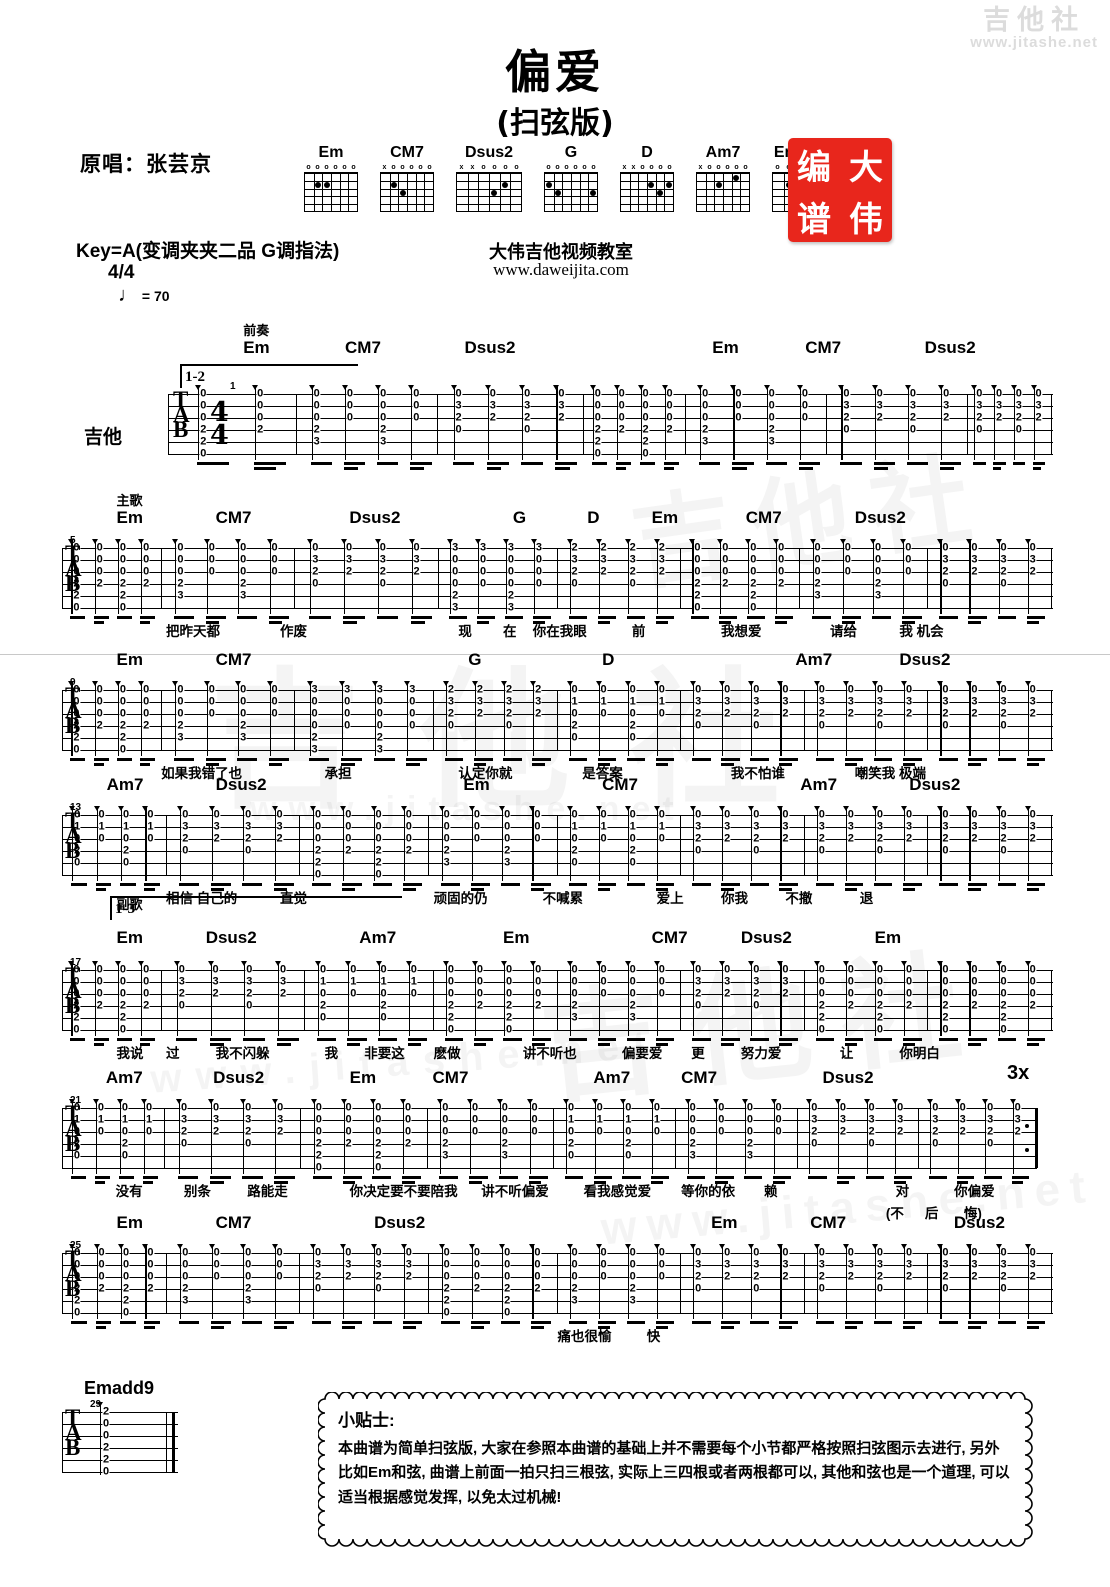 This screenshot has height=1587, width=1110. I want to click on muted-string-icon: x, so click(461, 167).